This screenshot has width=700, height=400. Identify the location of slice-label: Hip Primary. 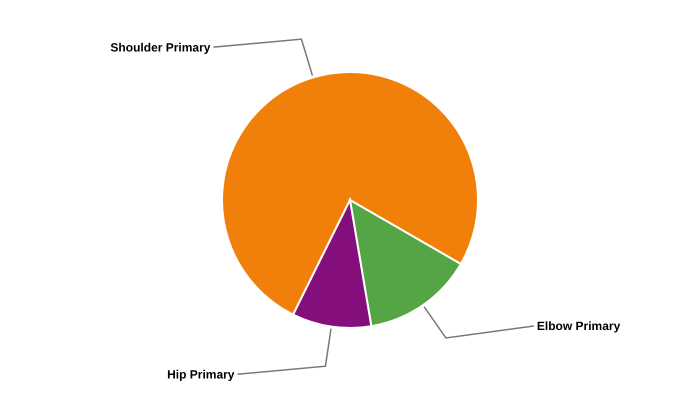
(201, 374).